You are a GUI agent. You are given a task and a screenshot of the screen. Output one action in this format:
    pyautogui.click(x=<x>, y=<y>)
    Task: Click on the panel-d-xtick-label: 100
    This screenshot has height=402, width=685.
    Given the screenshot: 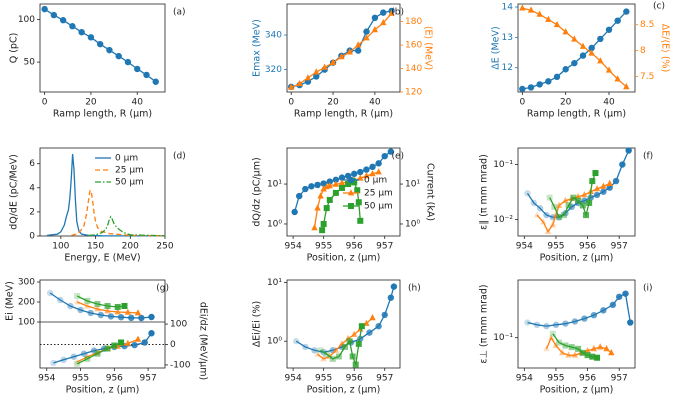 What is the action you would take?
    pyautogui.click(x=60, y=247)
    